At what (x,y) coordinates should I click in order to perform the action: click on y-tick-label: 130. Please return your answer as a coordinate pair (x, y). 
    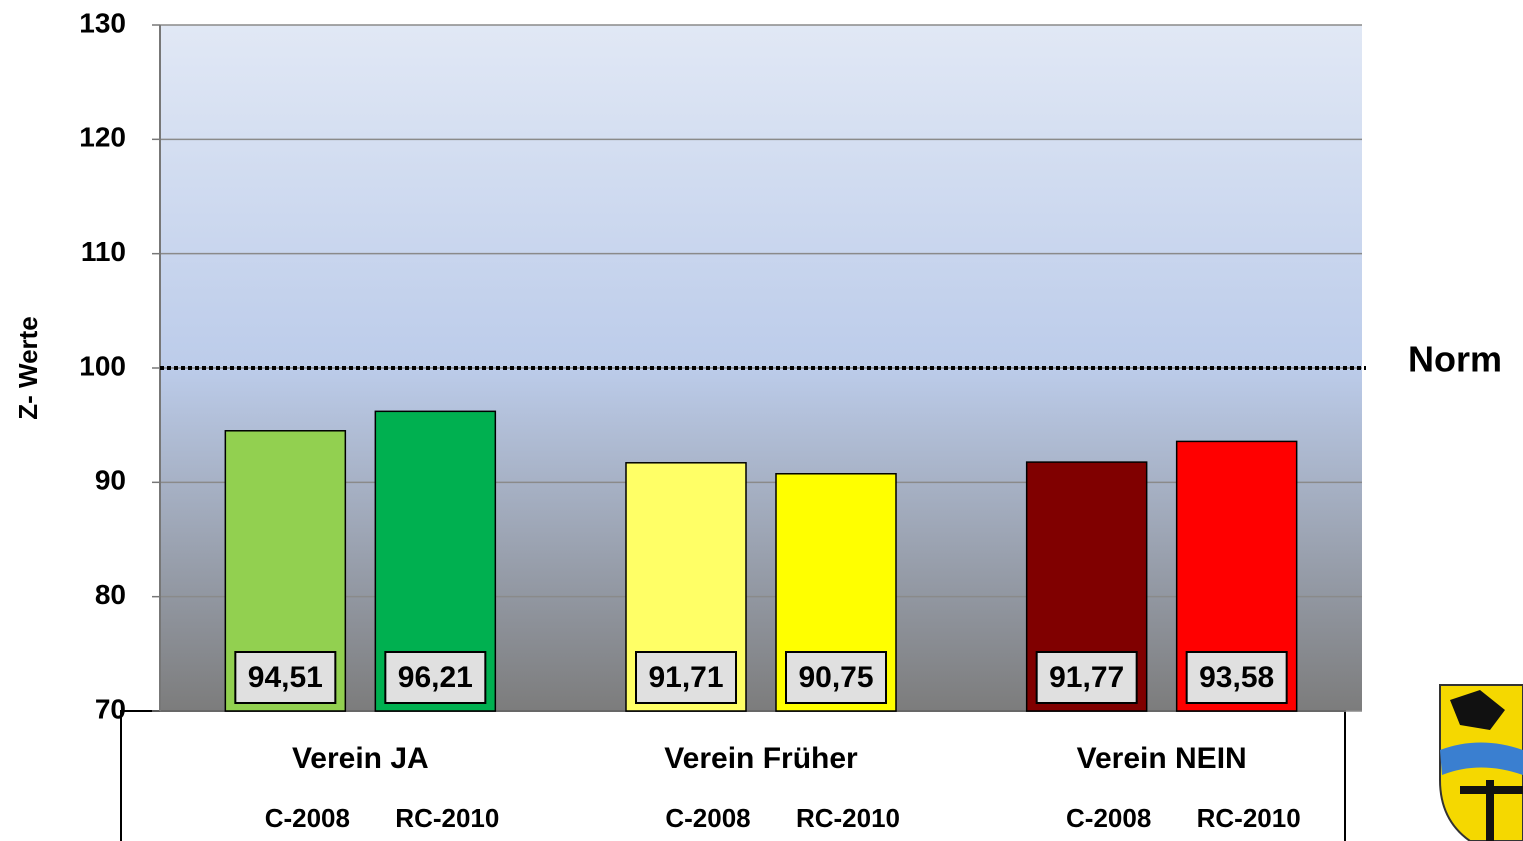
    Looking at the image, I should click on (102, 22).